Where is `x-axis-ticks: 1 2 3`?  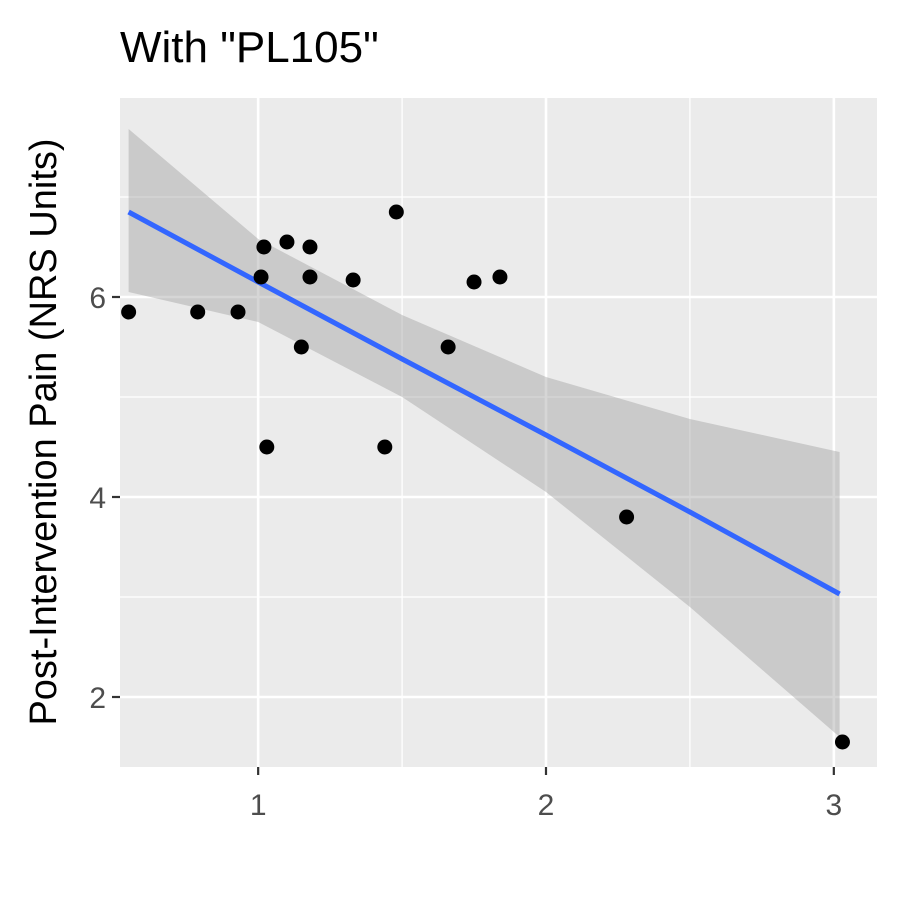
x-axis-ticks: 1 2 3 is located at coordinates (546, 794).